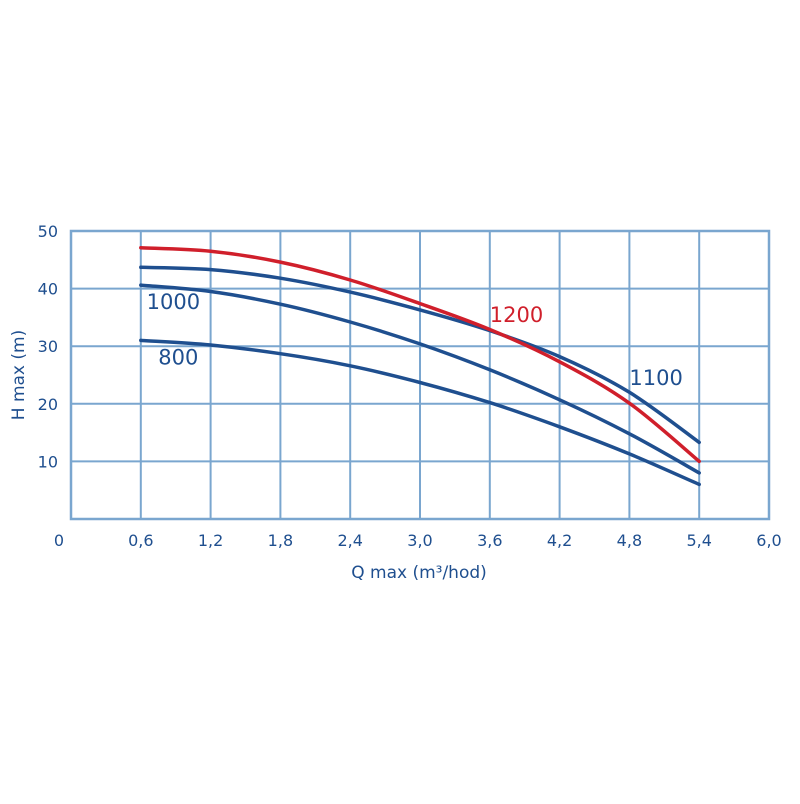 Image resolution: width=800 pixels, height=804 pixels. Describe the element at coordinates (559, 540) in the screenshot. I see `x-tick-label: 4,2` at that location.